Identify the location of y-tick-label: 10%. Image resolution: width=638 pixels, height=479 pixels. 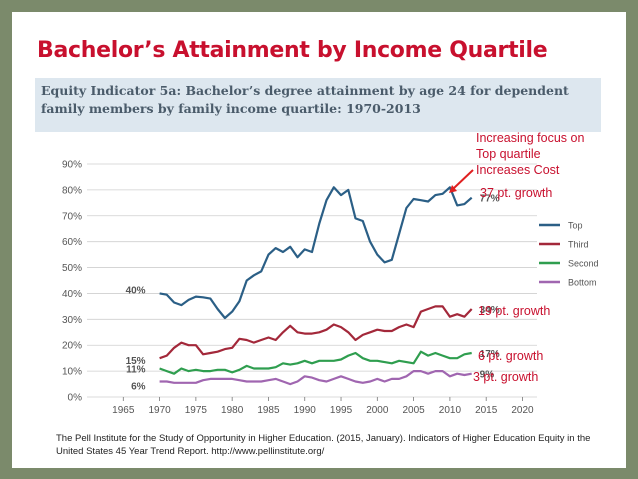
(72, 372).